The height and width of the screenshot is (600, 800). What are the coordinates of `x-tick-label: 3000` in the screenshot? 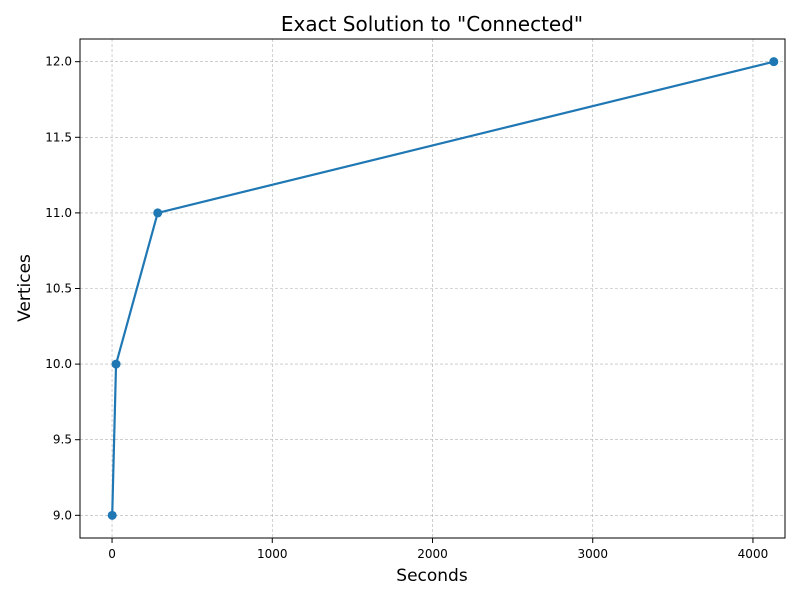 It's located at (592, 554).